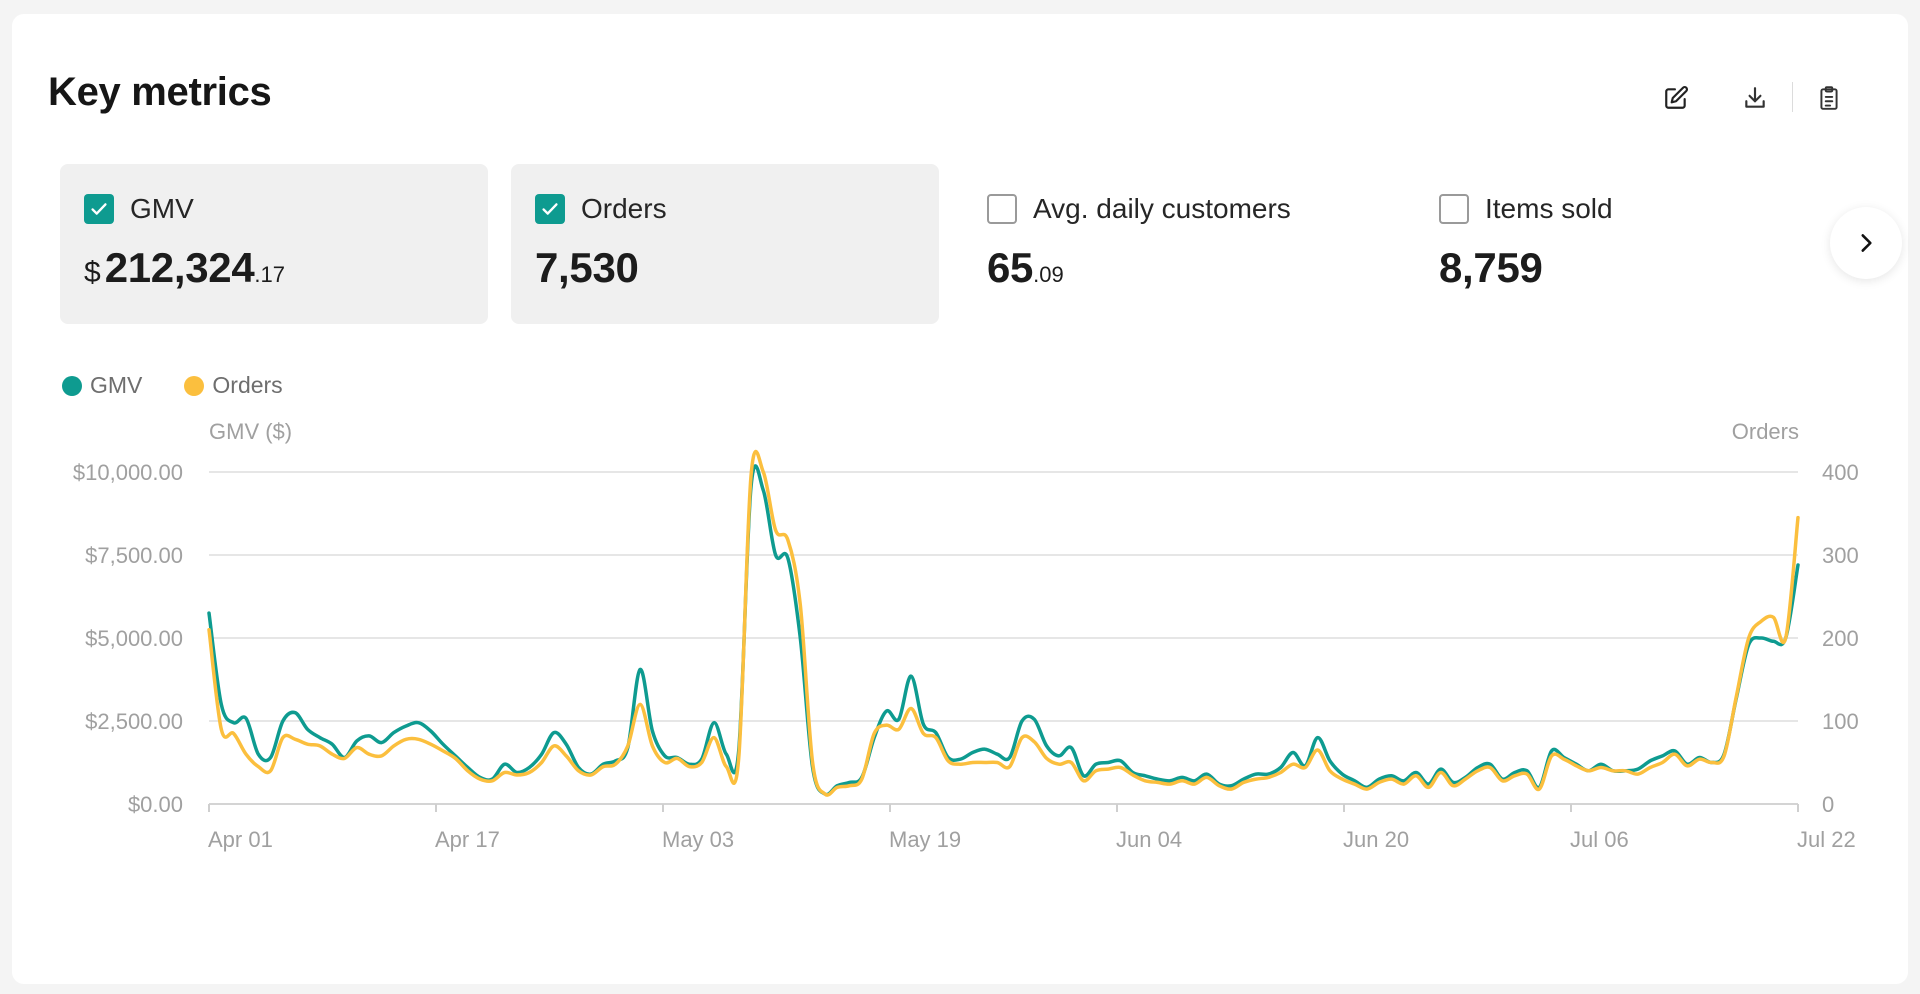  What do you see at coordinates (587, 267) in the screenshot?
I see `metric-value-integer: 7,530` at bounding box center [587, 267].